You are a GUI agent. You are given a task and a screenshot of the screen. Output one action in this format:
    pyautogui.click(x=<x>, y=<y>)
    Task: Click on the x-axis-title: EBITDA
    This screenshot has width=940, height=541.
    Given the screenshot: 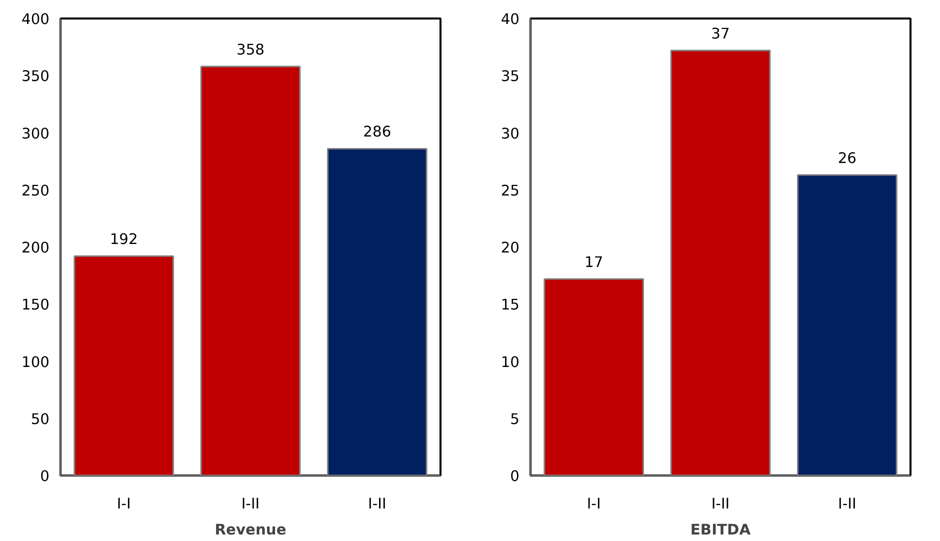 What is the action you would take?
    pyautogui.click(x=721, y=530)
    